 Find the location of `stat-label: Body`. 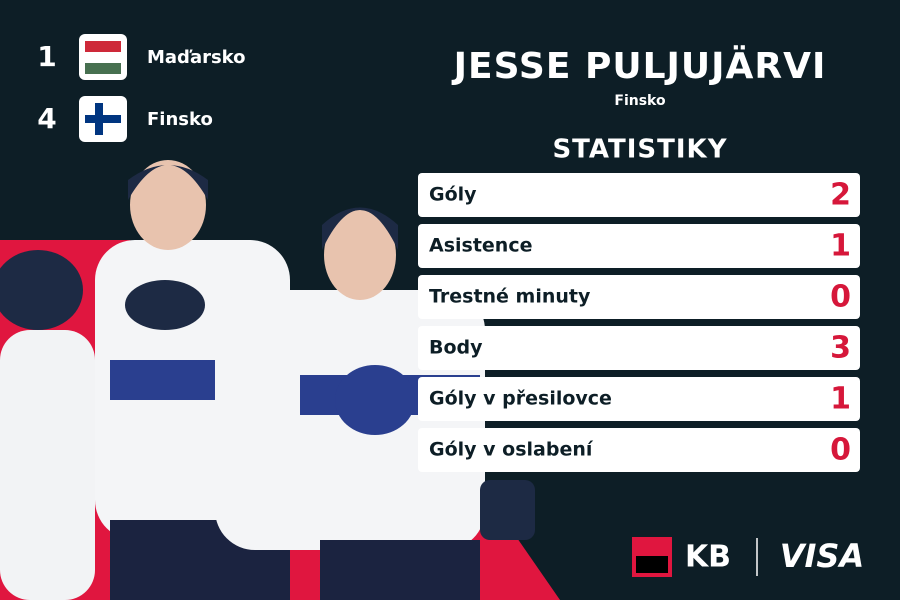

stat-label: Body is located at coordinates (456, 348).